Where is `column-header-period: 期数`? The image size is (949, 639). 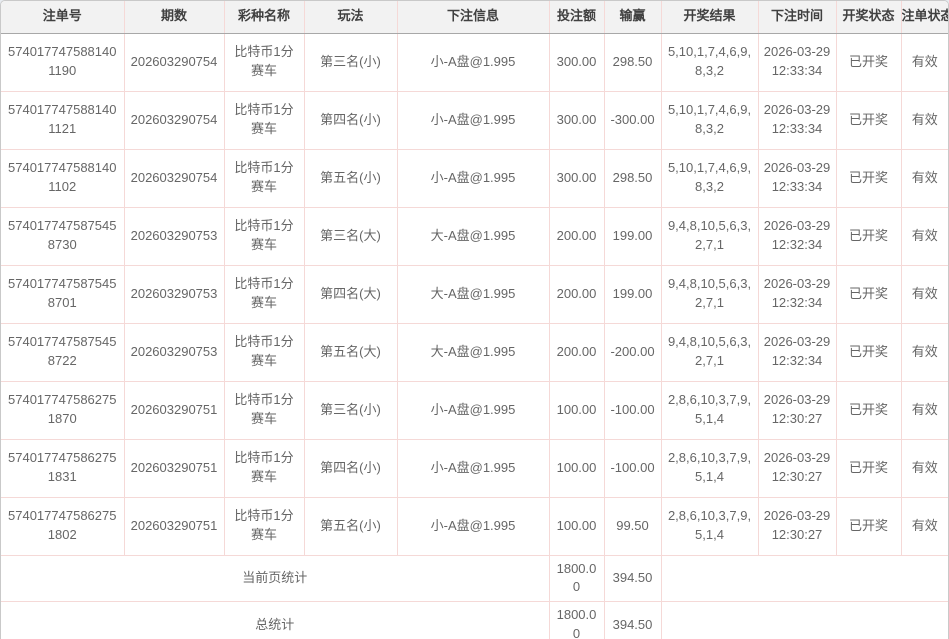
column-header-period: 期数 is located at coordinates (174, 17).